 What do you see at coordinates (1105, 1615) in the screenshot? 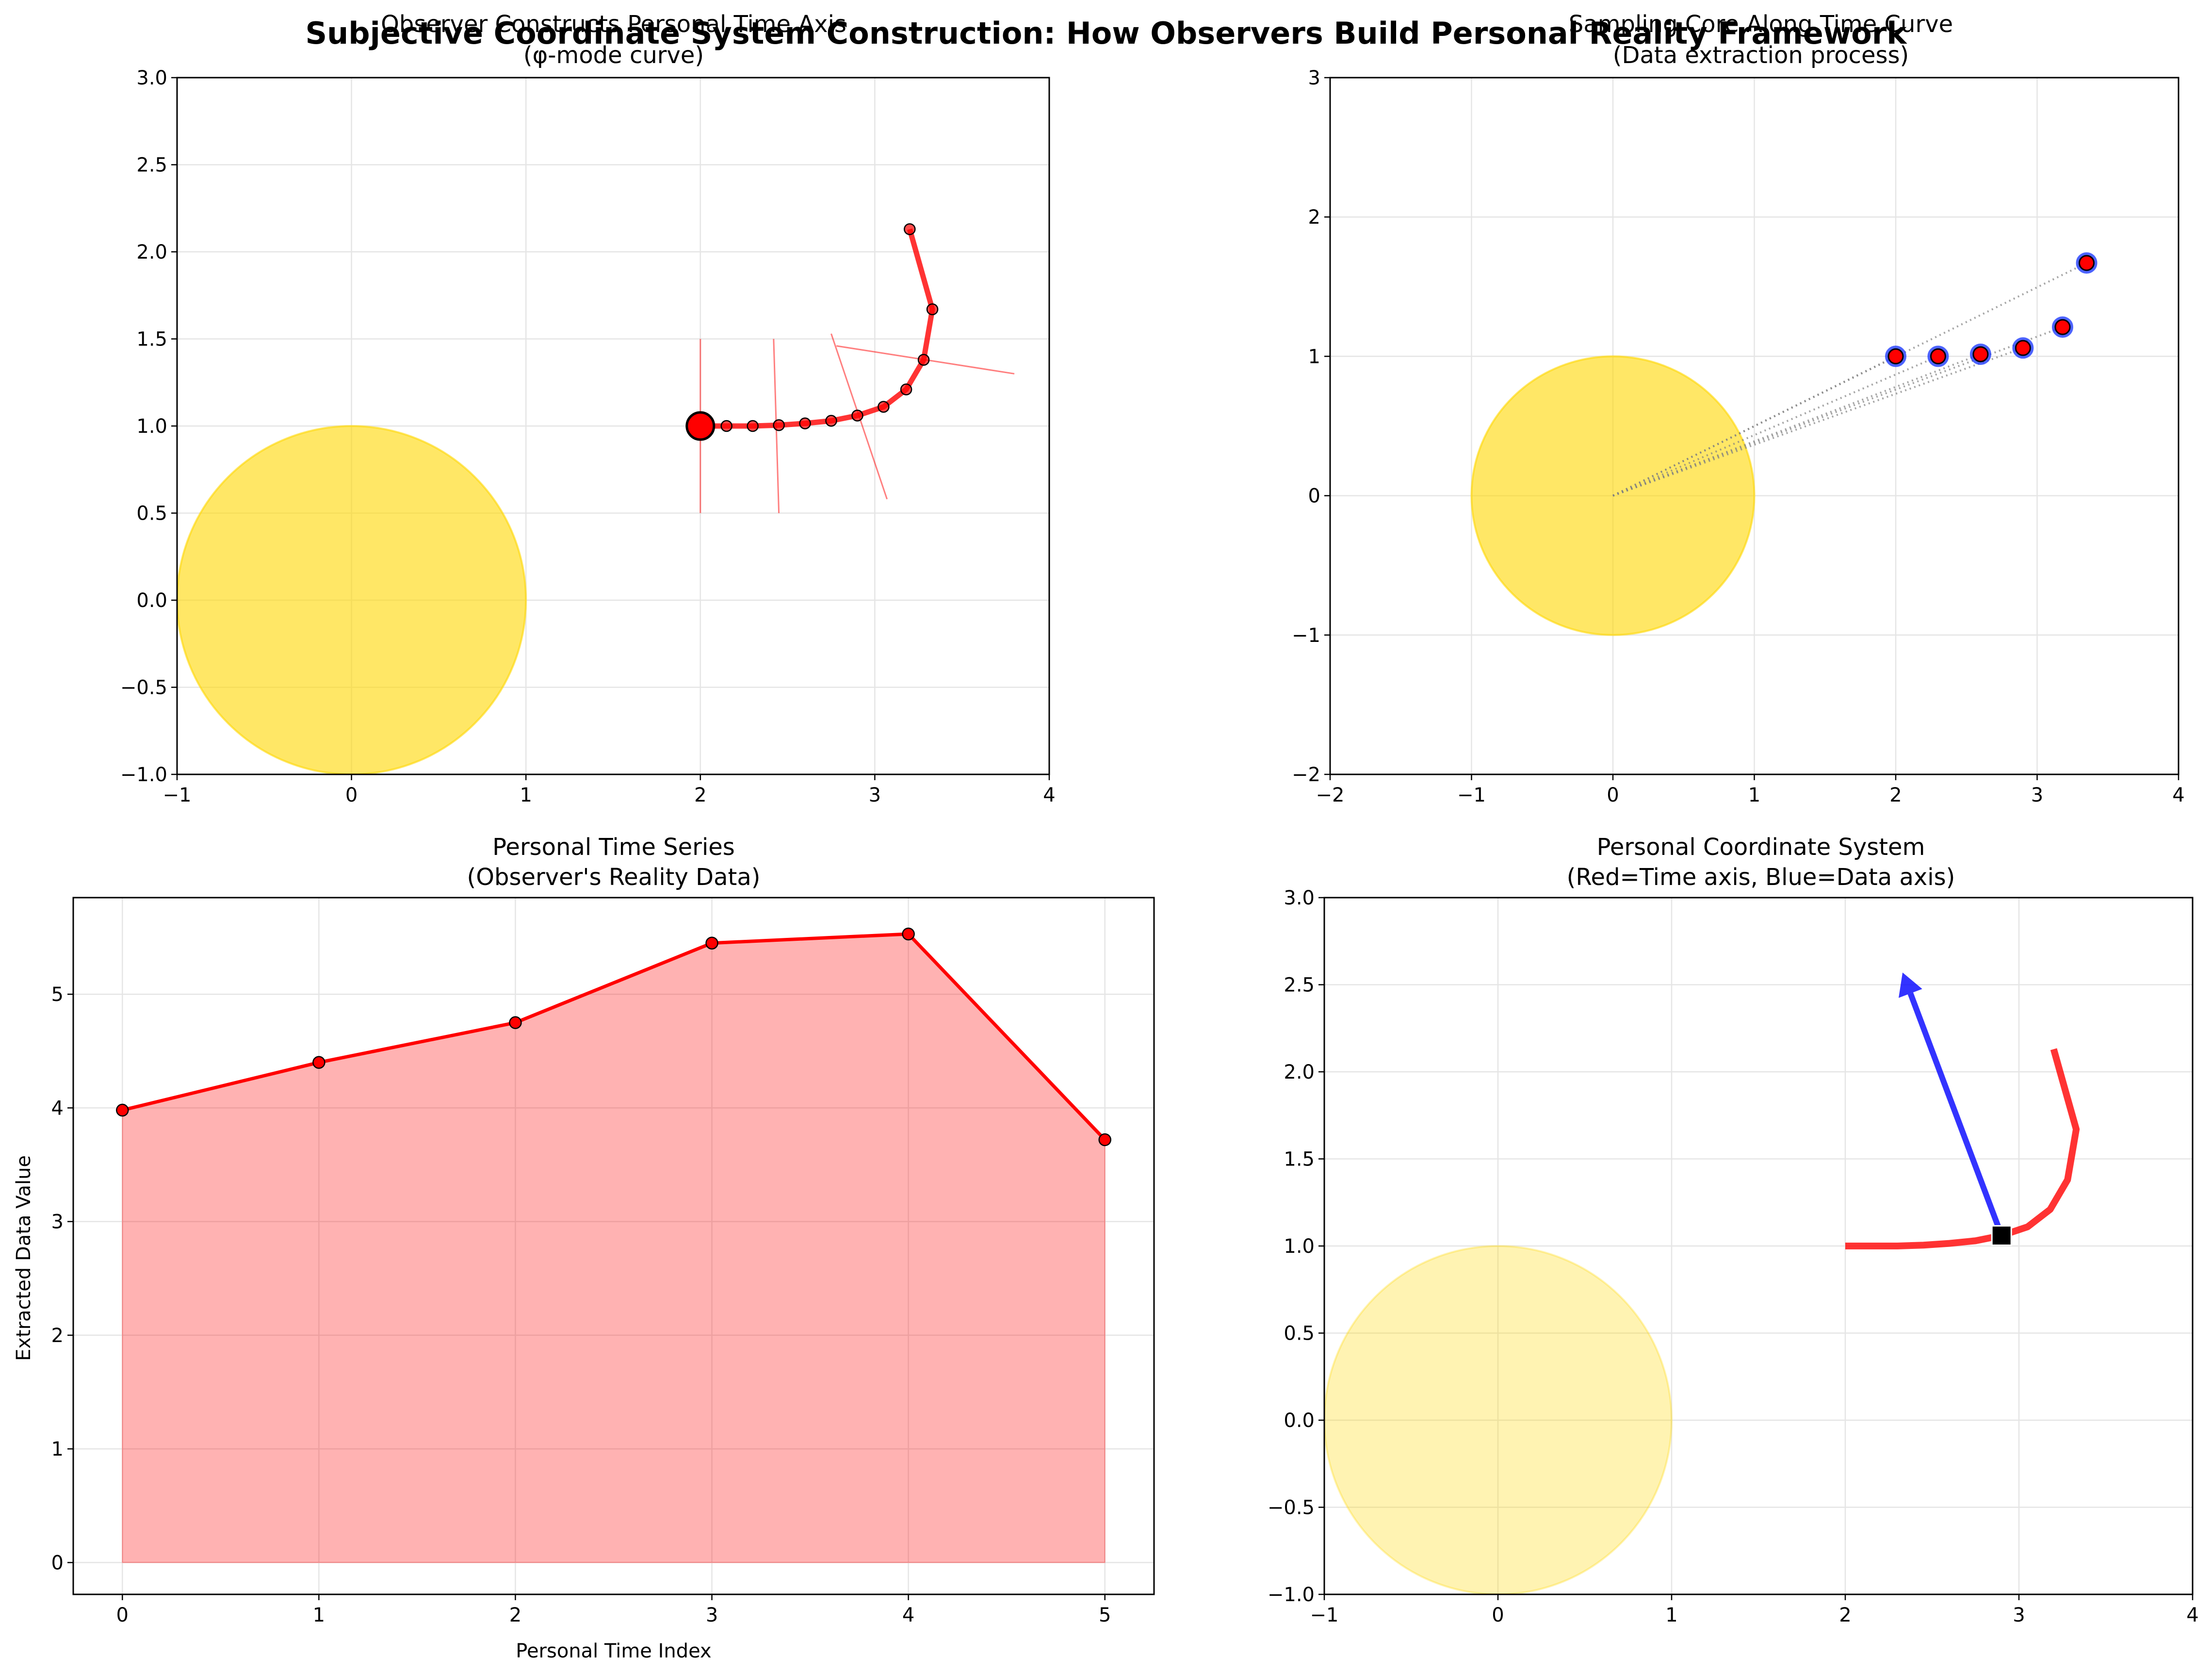
I see `x-tick-label: 5` at bounding box center [1105, 1615].